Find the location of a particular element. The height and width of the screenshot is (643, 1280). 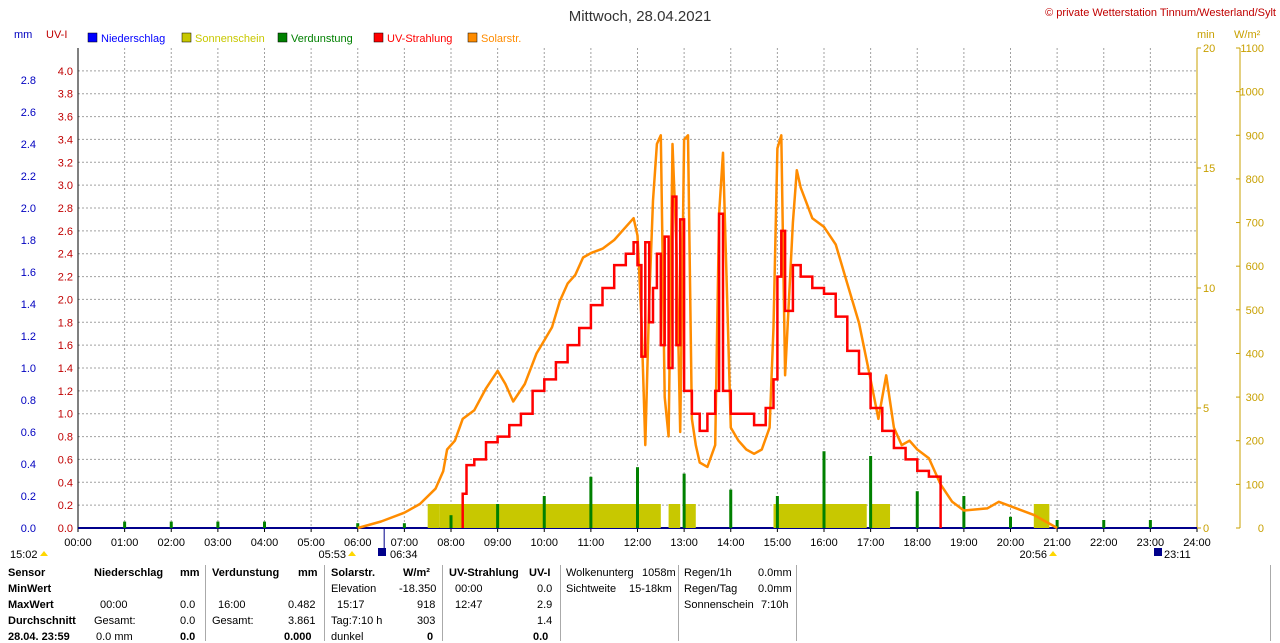

sonnenschein-label: Sonnenschein is located at coordinates (719, 605).